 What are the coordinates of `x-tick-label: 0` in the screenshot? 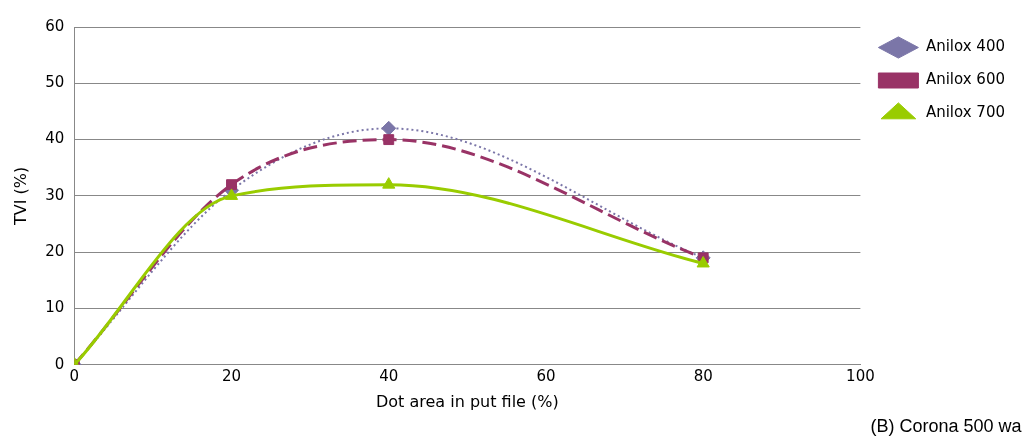 It's located at (74, 375).